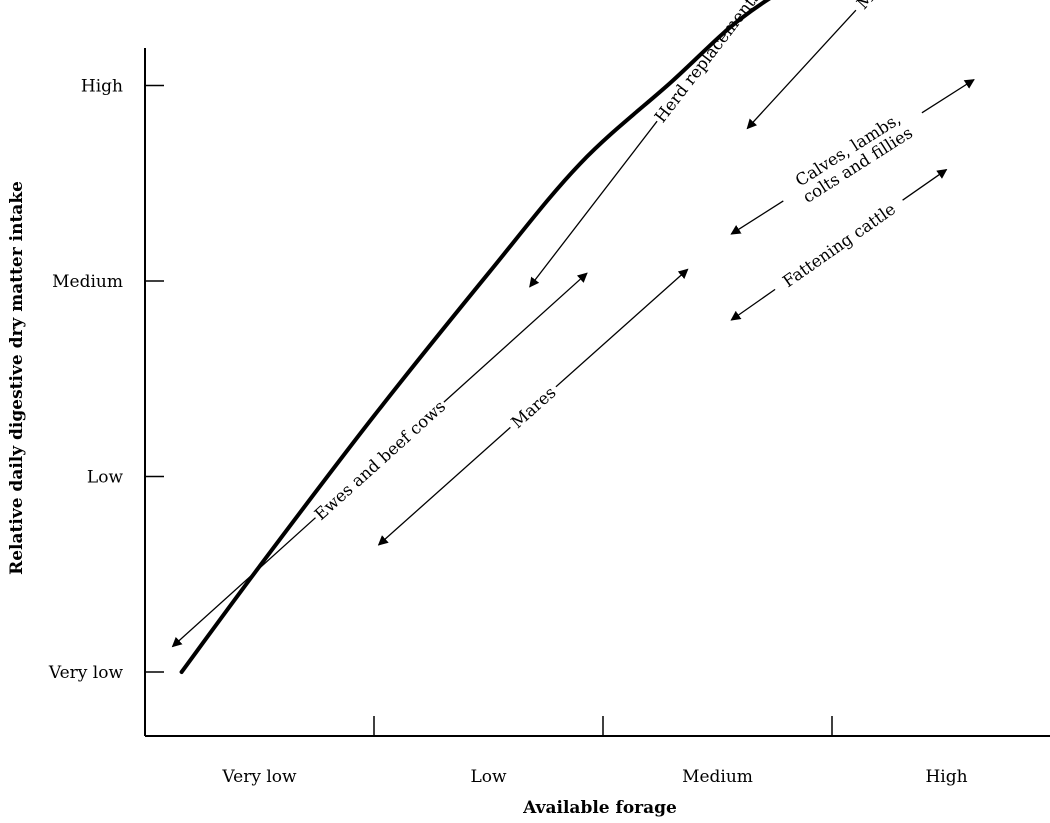 This screenshot has width=1050, height=823. What do you see at coordinates (593, 204) in the screenshot?
I see `annotation-arrow-herd-replacements-start` at bounding box center [593, 204].